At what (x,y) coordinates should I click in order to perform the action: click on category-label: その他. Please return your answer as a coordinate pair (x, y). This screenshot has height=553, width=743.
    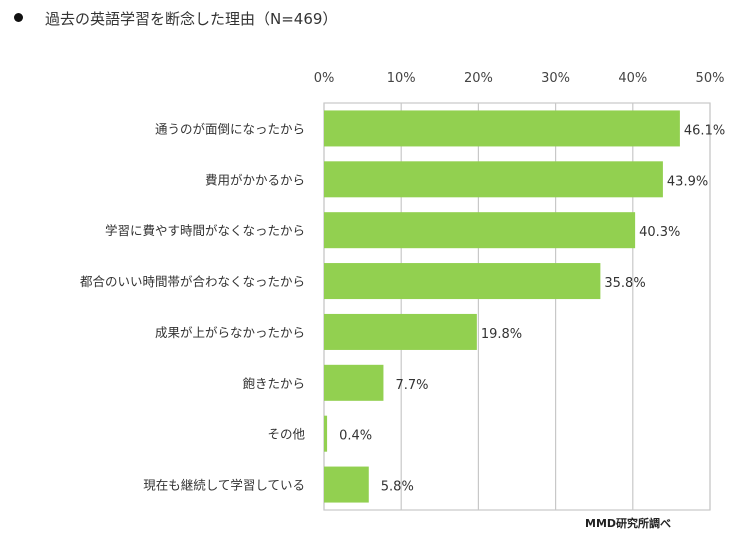
    Looking at the image, I should click on (286, 434).